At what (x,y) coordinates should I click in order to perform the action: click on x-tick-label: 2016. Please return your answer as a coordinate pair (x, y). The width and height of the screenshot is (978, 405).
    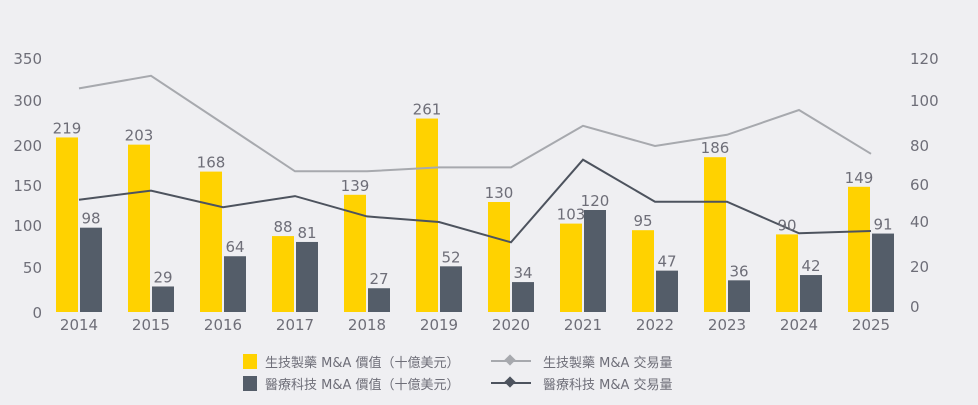
    Looking at the image, I should click on (223, 325).